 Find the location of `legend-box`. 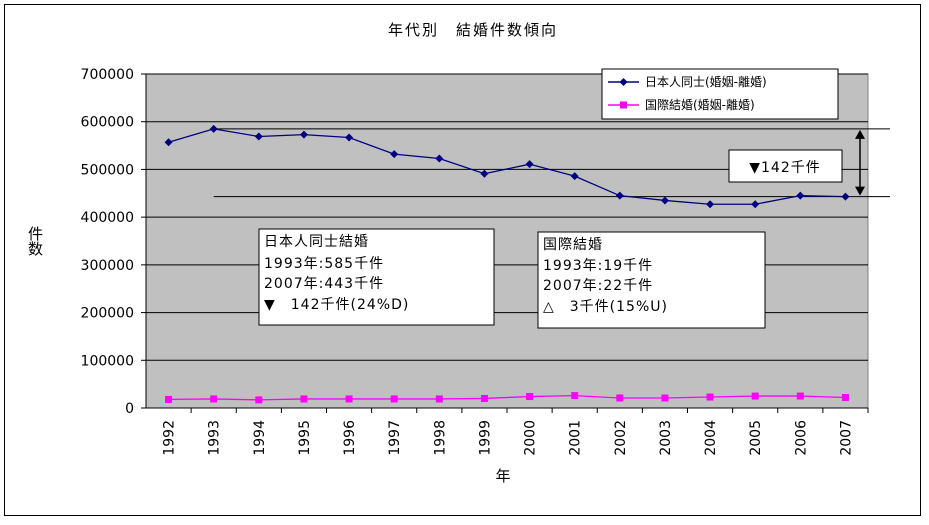

legend-box is located at coordinates (720, 94).